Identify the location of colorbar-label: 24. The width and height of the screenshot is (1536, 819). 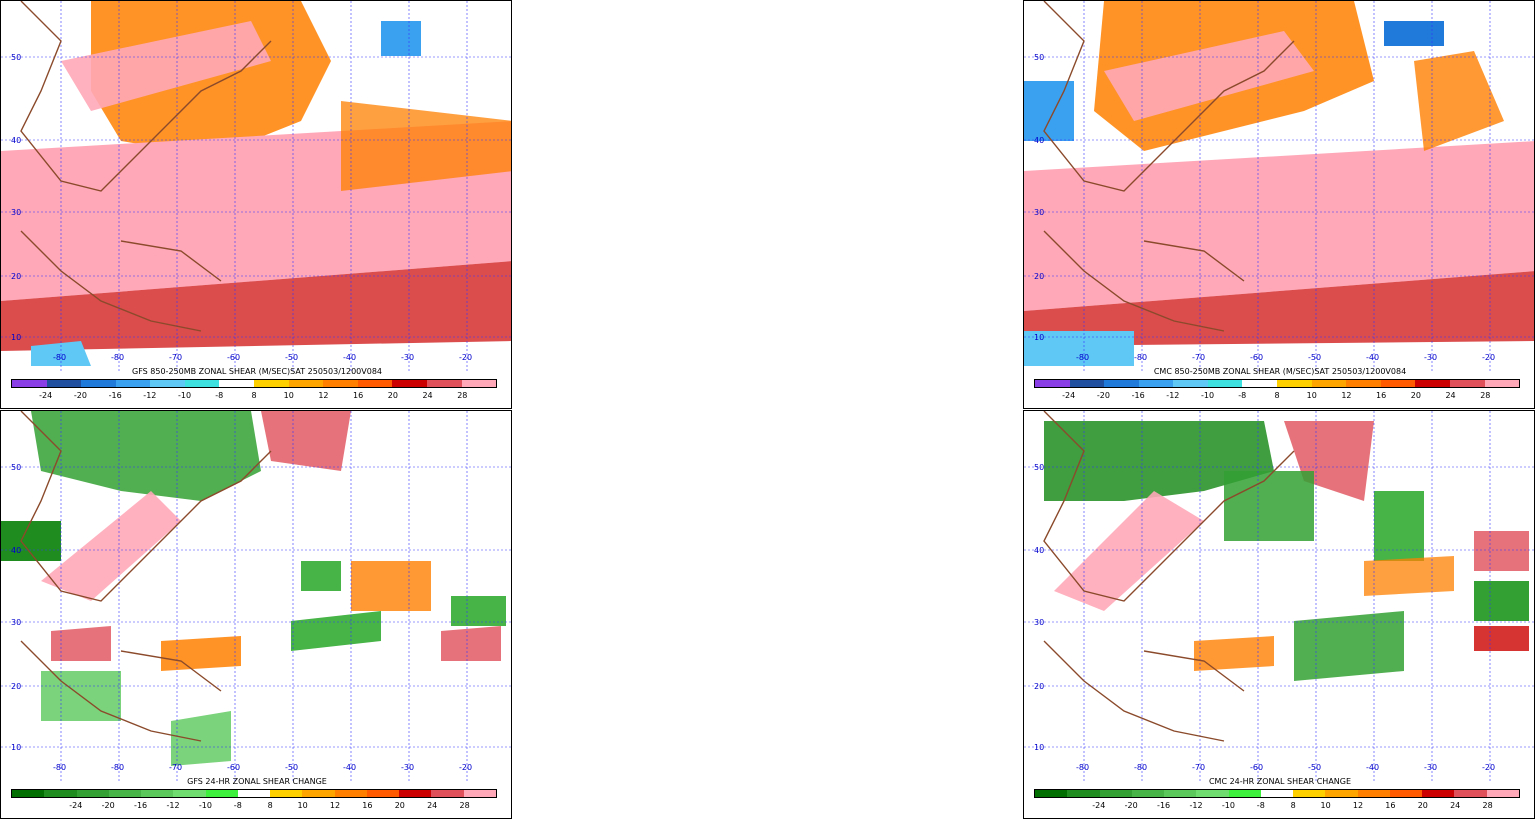
(1450, 395).